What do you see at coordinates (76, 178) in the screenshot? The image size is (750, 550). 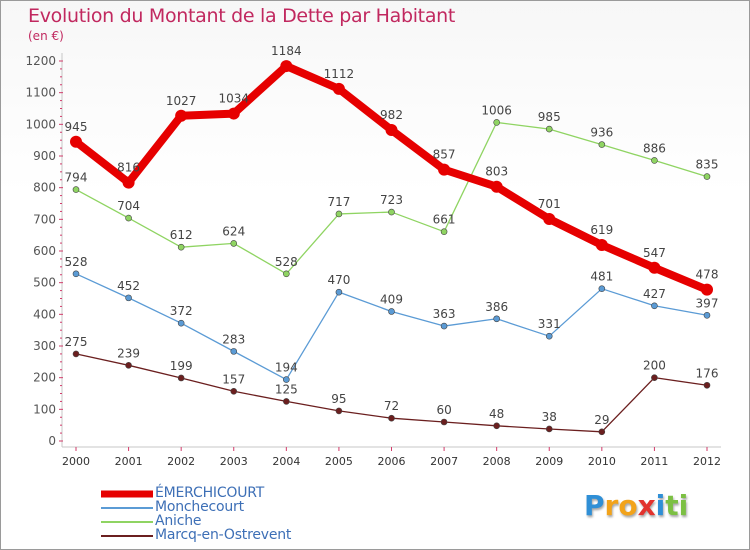 I see `data-label: 794` at bounding box center [76, 178].